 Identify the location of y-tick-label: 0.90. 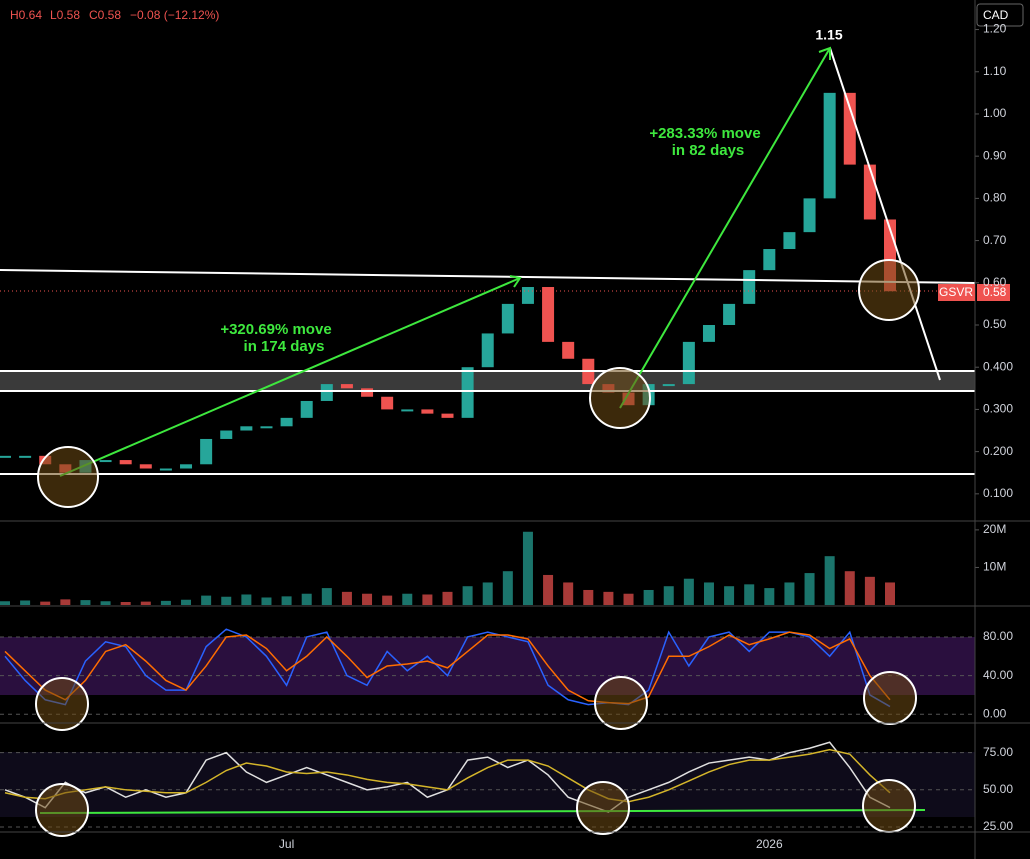
(995, 155).